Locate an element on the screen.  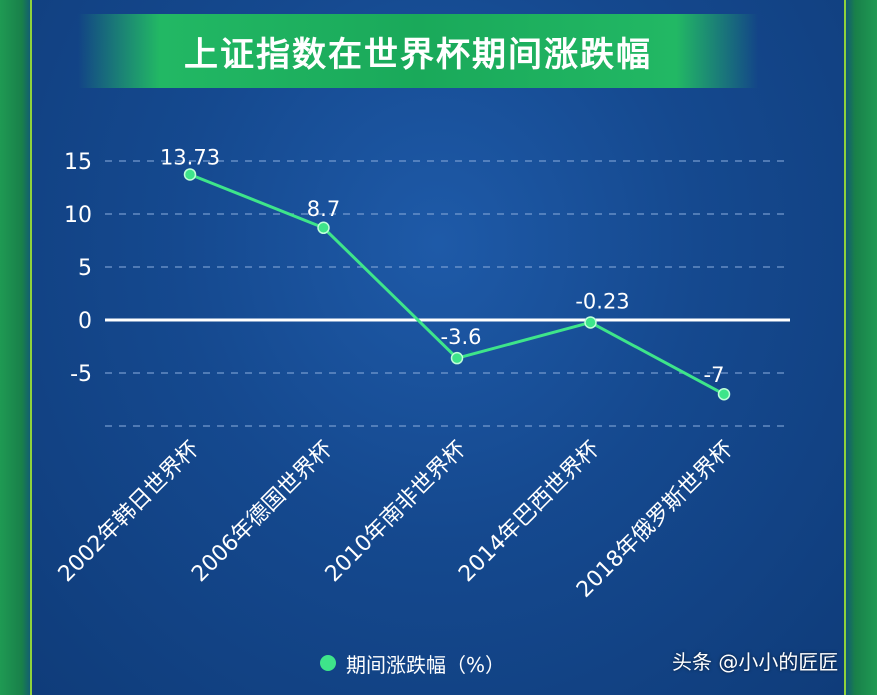
x-tick-label: 2002年韩日世界杯 is located at coordinates (129, 512).